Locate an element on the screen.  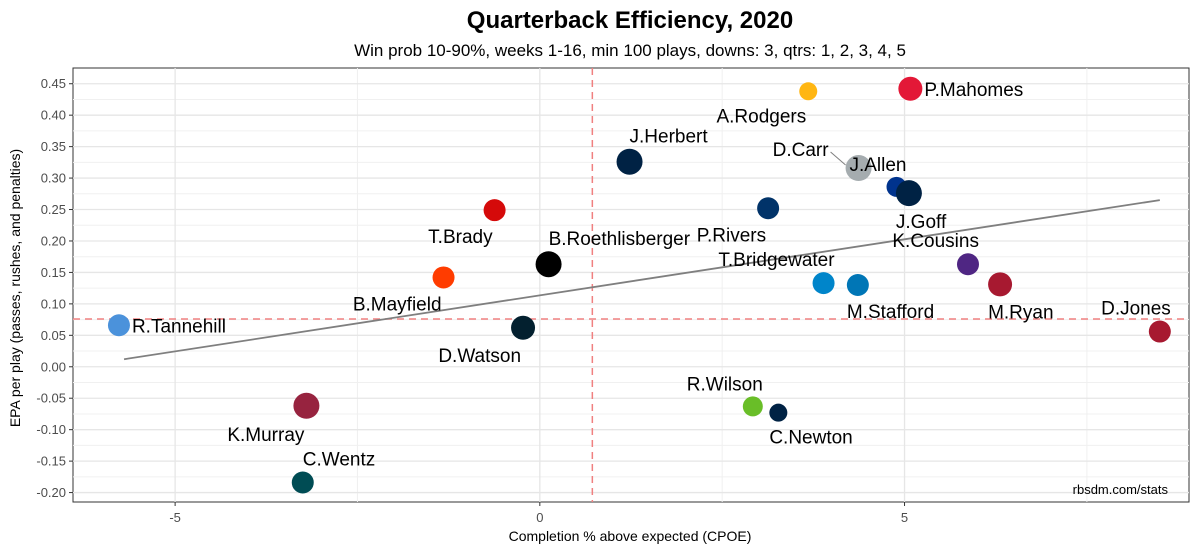
point-k-cousins is located at coordinates (967, 264).